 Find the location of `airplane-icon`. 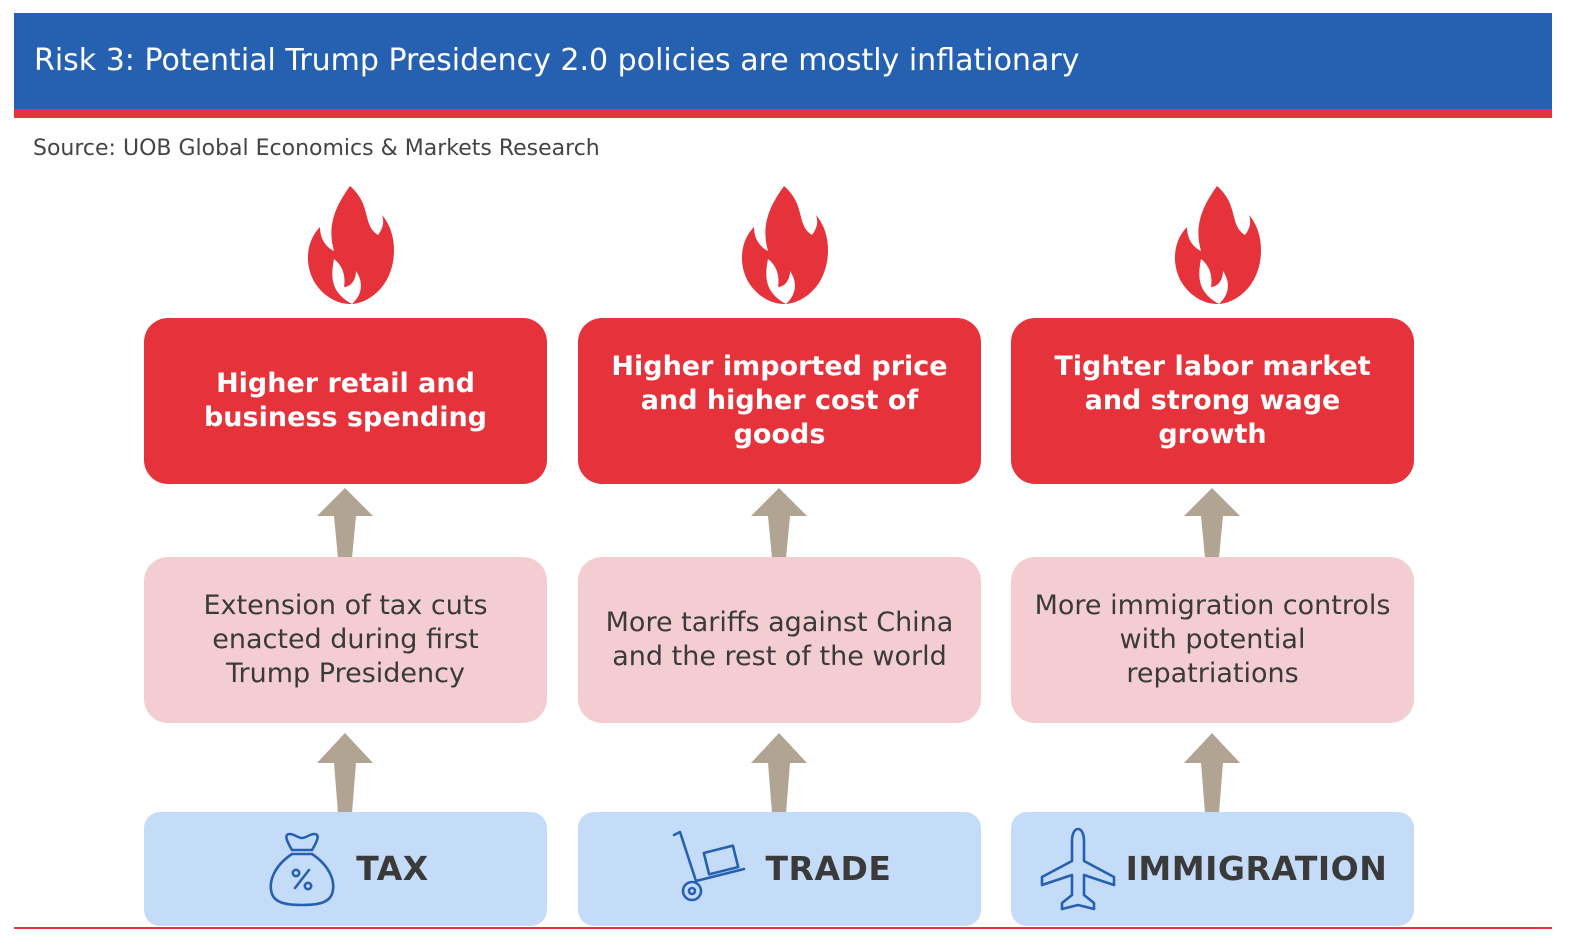

airplane-icon is located at coordinates (1077, 869).